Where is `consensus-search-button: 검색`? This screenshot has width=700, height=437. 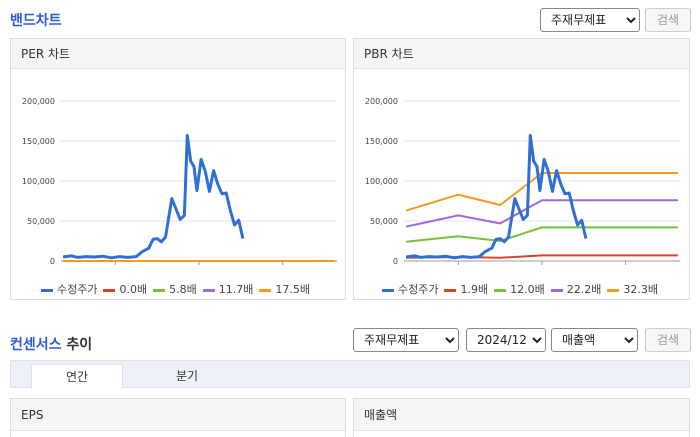
consensus-search-button: 검색 is located at coordinates (668, 340).